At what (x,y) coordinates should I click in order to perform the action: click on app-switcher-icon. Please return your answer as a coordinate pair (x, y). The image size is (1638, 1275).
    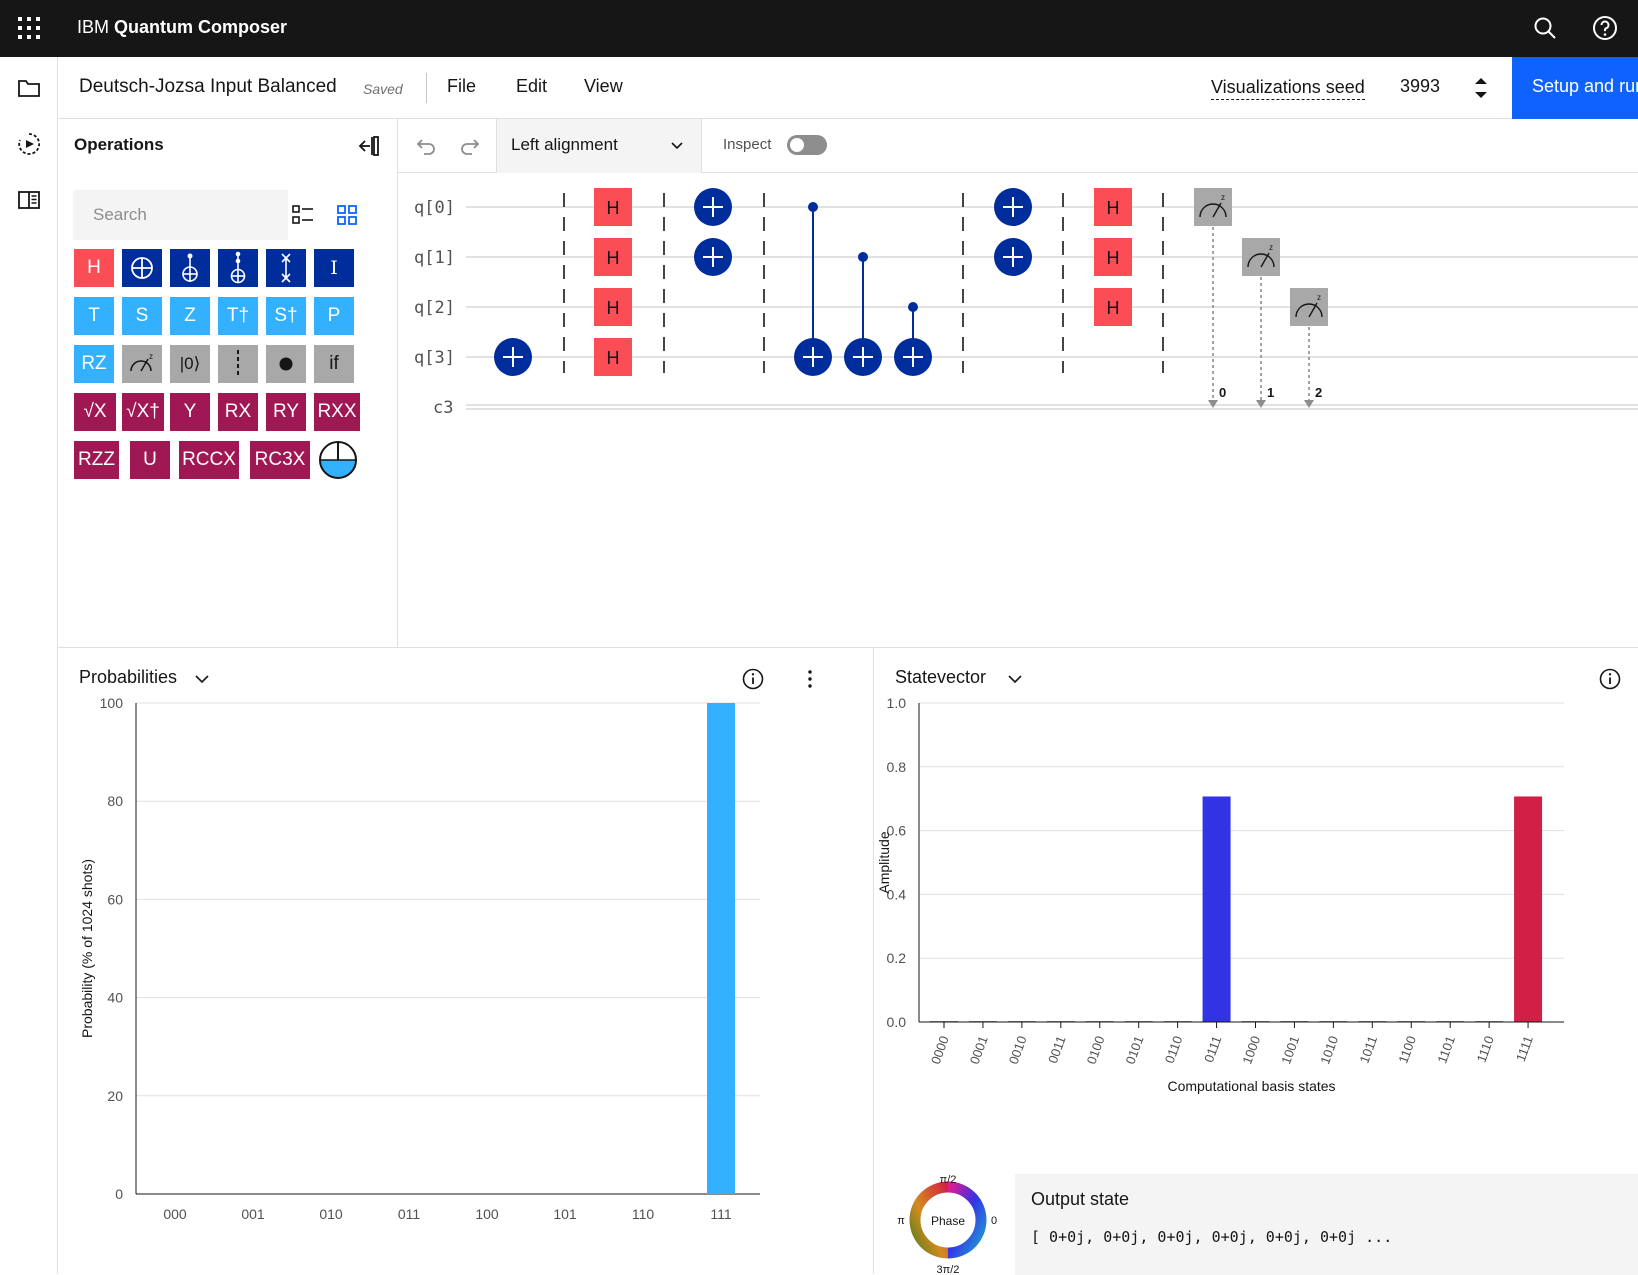
    Looking at the image, I should click on (29, 28).